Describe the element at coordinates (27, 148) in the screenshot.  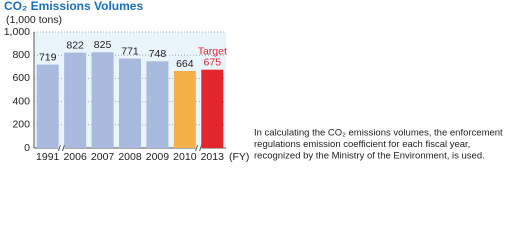
I see `y-tick-label: 0` at that location.